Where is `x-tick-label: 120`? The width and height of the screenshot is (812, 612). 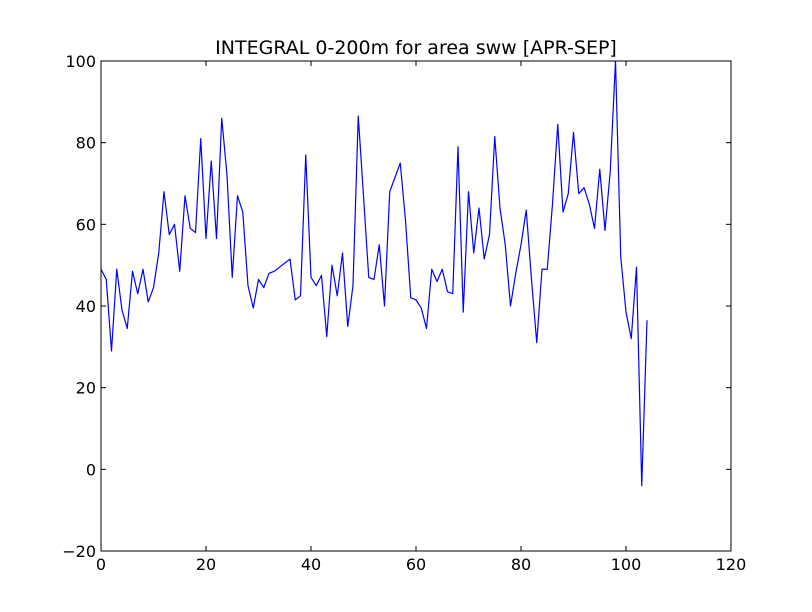 x-tick-label: 120 is located at coordinates (731, 564).